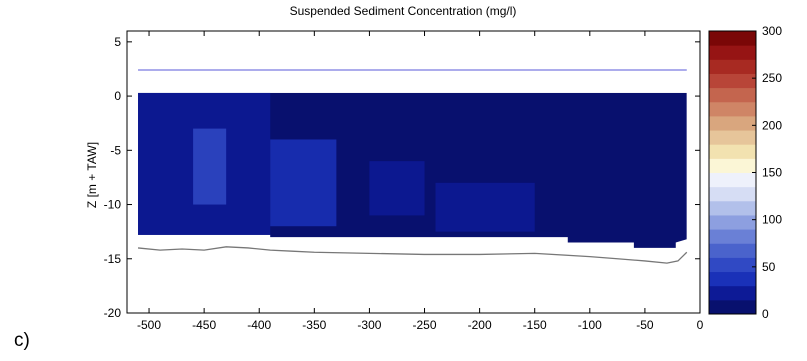  I want to click on colorbar-tick-label: 250, so click(772, 78).